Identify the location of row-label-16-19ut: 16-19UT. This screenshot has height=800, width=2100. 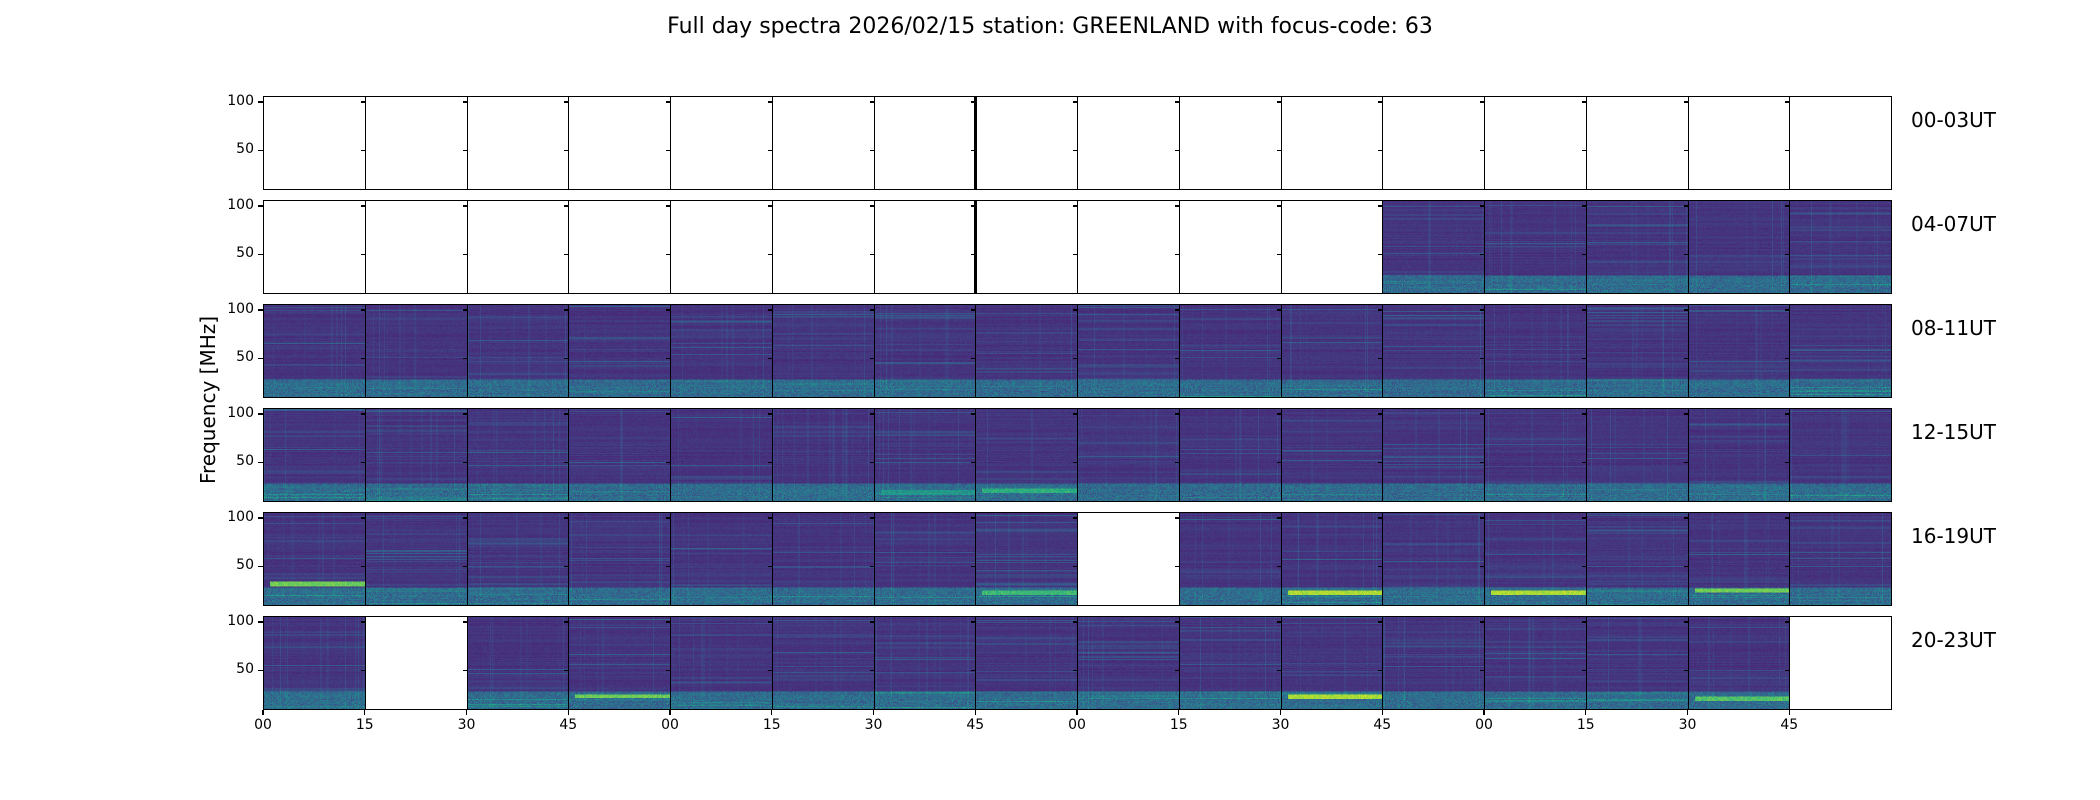
(1953, 536).